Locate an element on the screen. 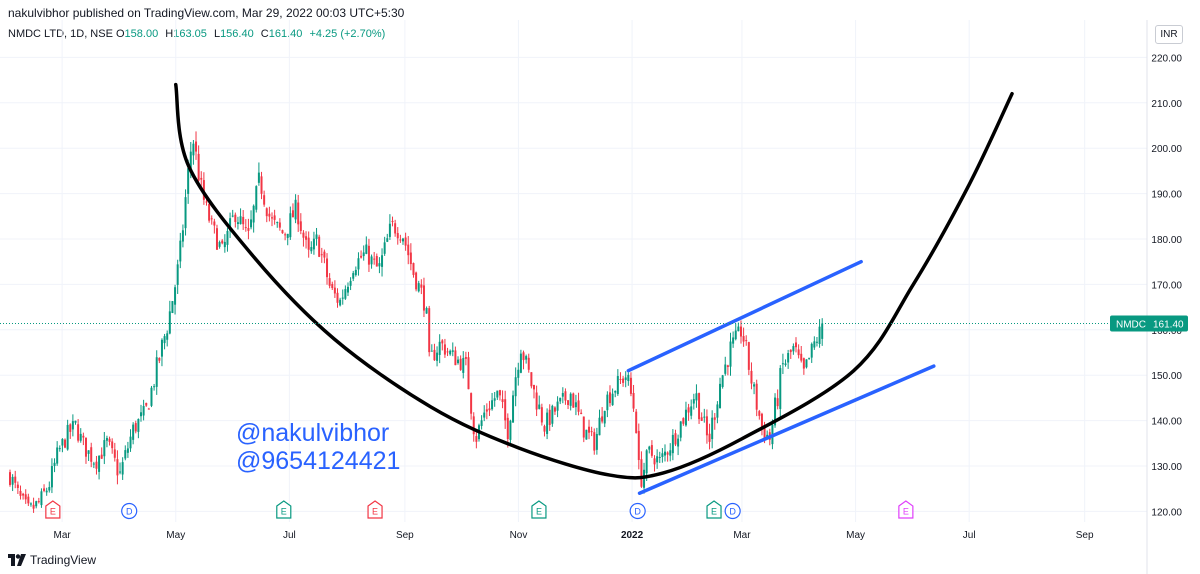  time-tick-label: Nov is located at coordinates (519, 535).